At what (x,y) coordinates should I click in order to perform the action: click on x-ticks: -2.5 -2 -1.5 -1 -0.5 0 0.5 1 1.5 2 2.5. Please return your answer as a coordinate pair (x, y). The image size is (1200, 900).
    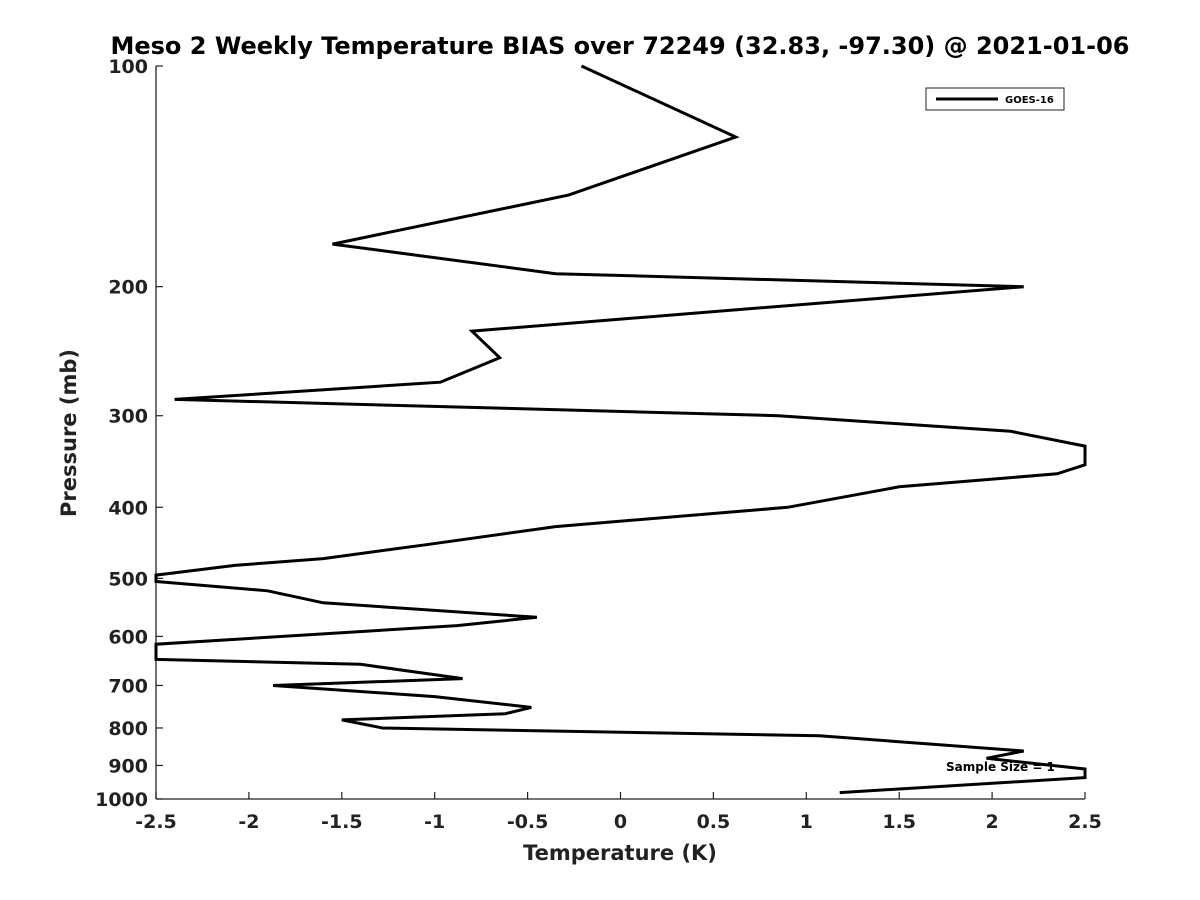
    Looking at the image, I should click on (618, 812).